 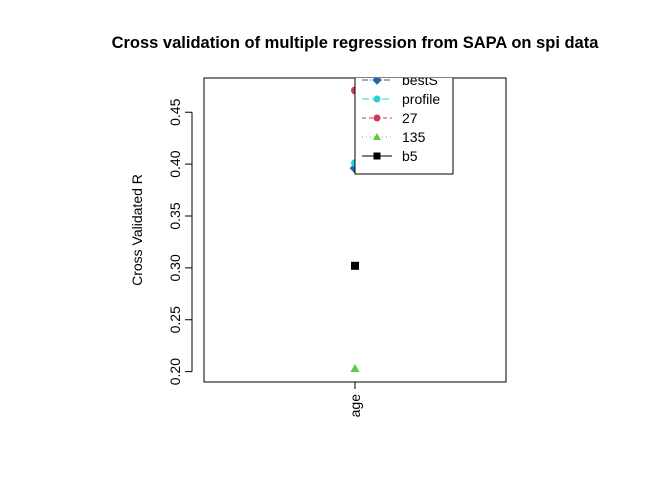 What do you see at coordinates (175, 111) in the screenshot?
I see `y-tick-label: 0.45` at bounding box center [175, 111].